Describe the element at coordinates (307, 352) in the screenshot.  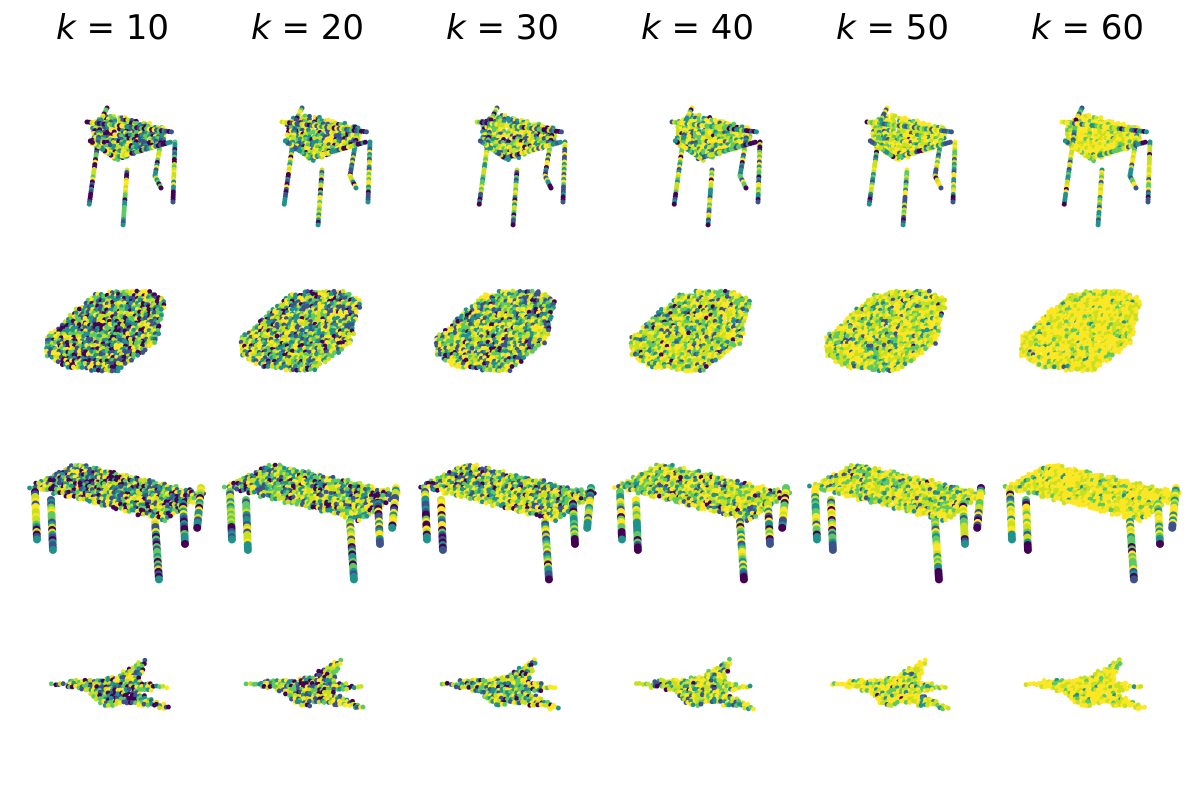
I see `point-cloud-car` at that location.